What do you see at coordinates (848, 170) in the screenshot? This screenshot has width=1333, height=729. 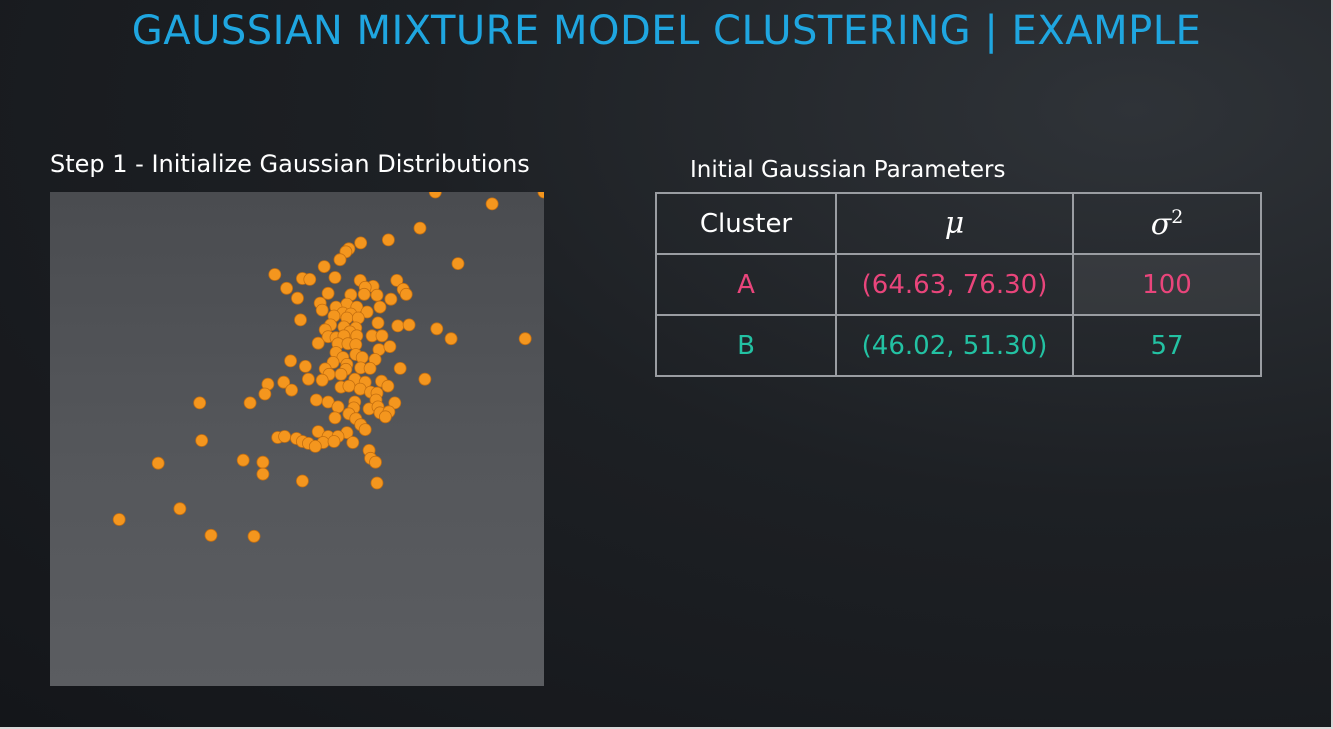 I see `table-caption: Initial Gaussian Parameters` at bounding box center [848, 170].